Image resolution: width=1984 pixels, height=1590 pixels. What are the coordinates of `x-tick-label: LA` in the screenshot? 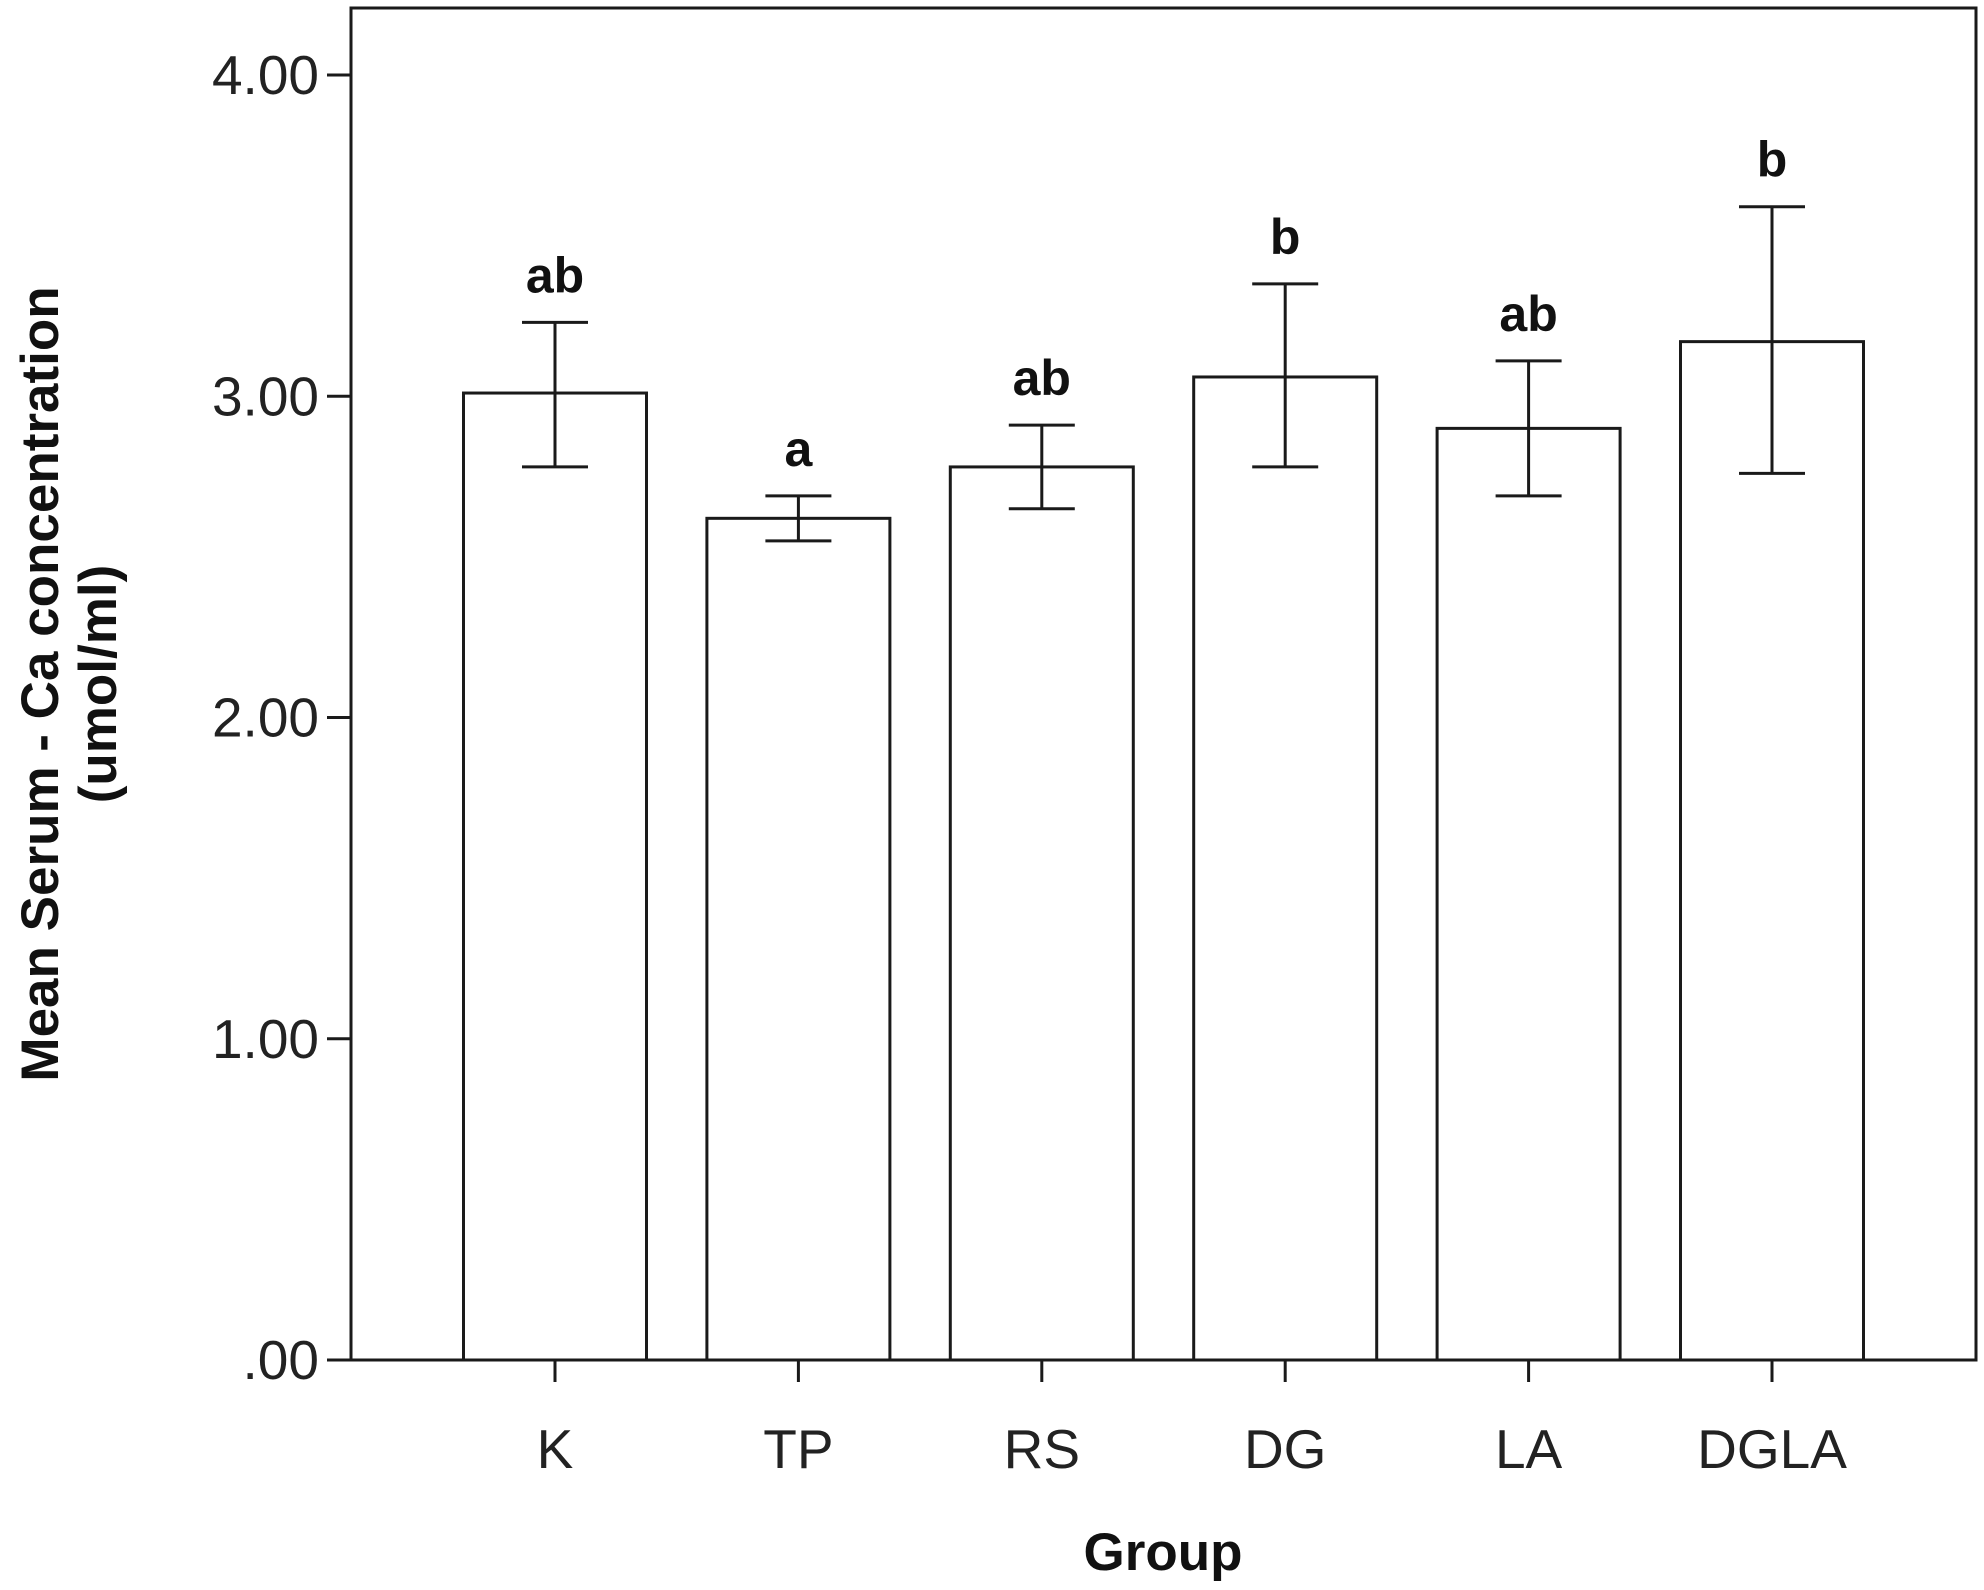 It's located at (1529, 1449).